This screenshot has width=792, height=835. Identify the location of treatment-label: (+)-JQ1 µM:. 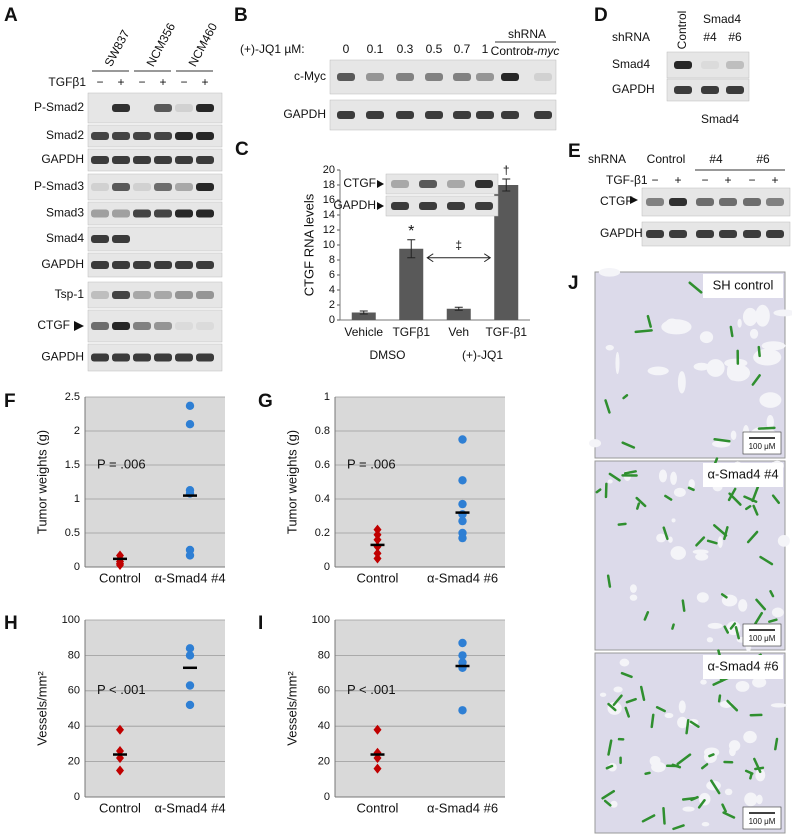
(272, 49).